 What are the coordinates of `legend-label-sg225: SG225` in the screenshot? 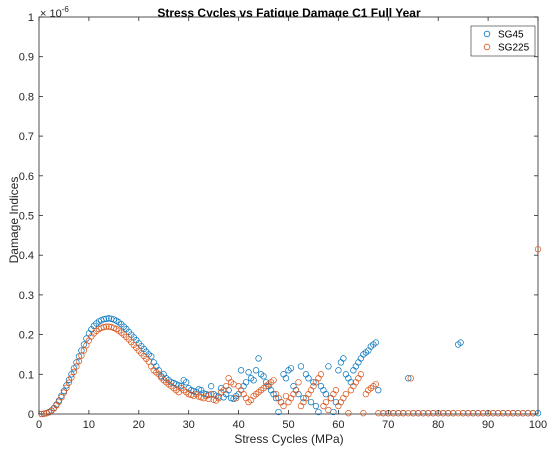 It's located at (514, 48).